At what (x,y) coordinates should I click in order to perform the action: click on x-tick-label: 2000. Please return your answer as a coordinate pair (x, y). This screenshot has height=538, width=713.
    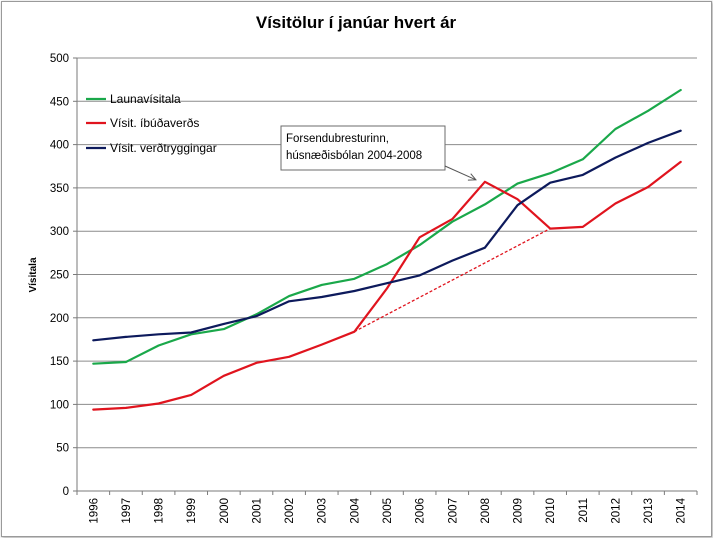
    Looking at the image, I should click on (225, 511).